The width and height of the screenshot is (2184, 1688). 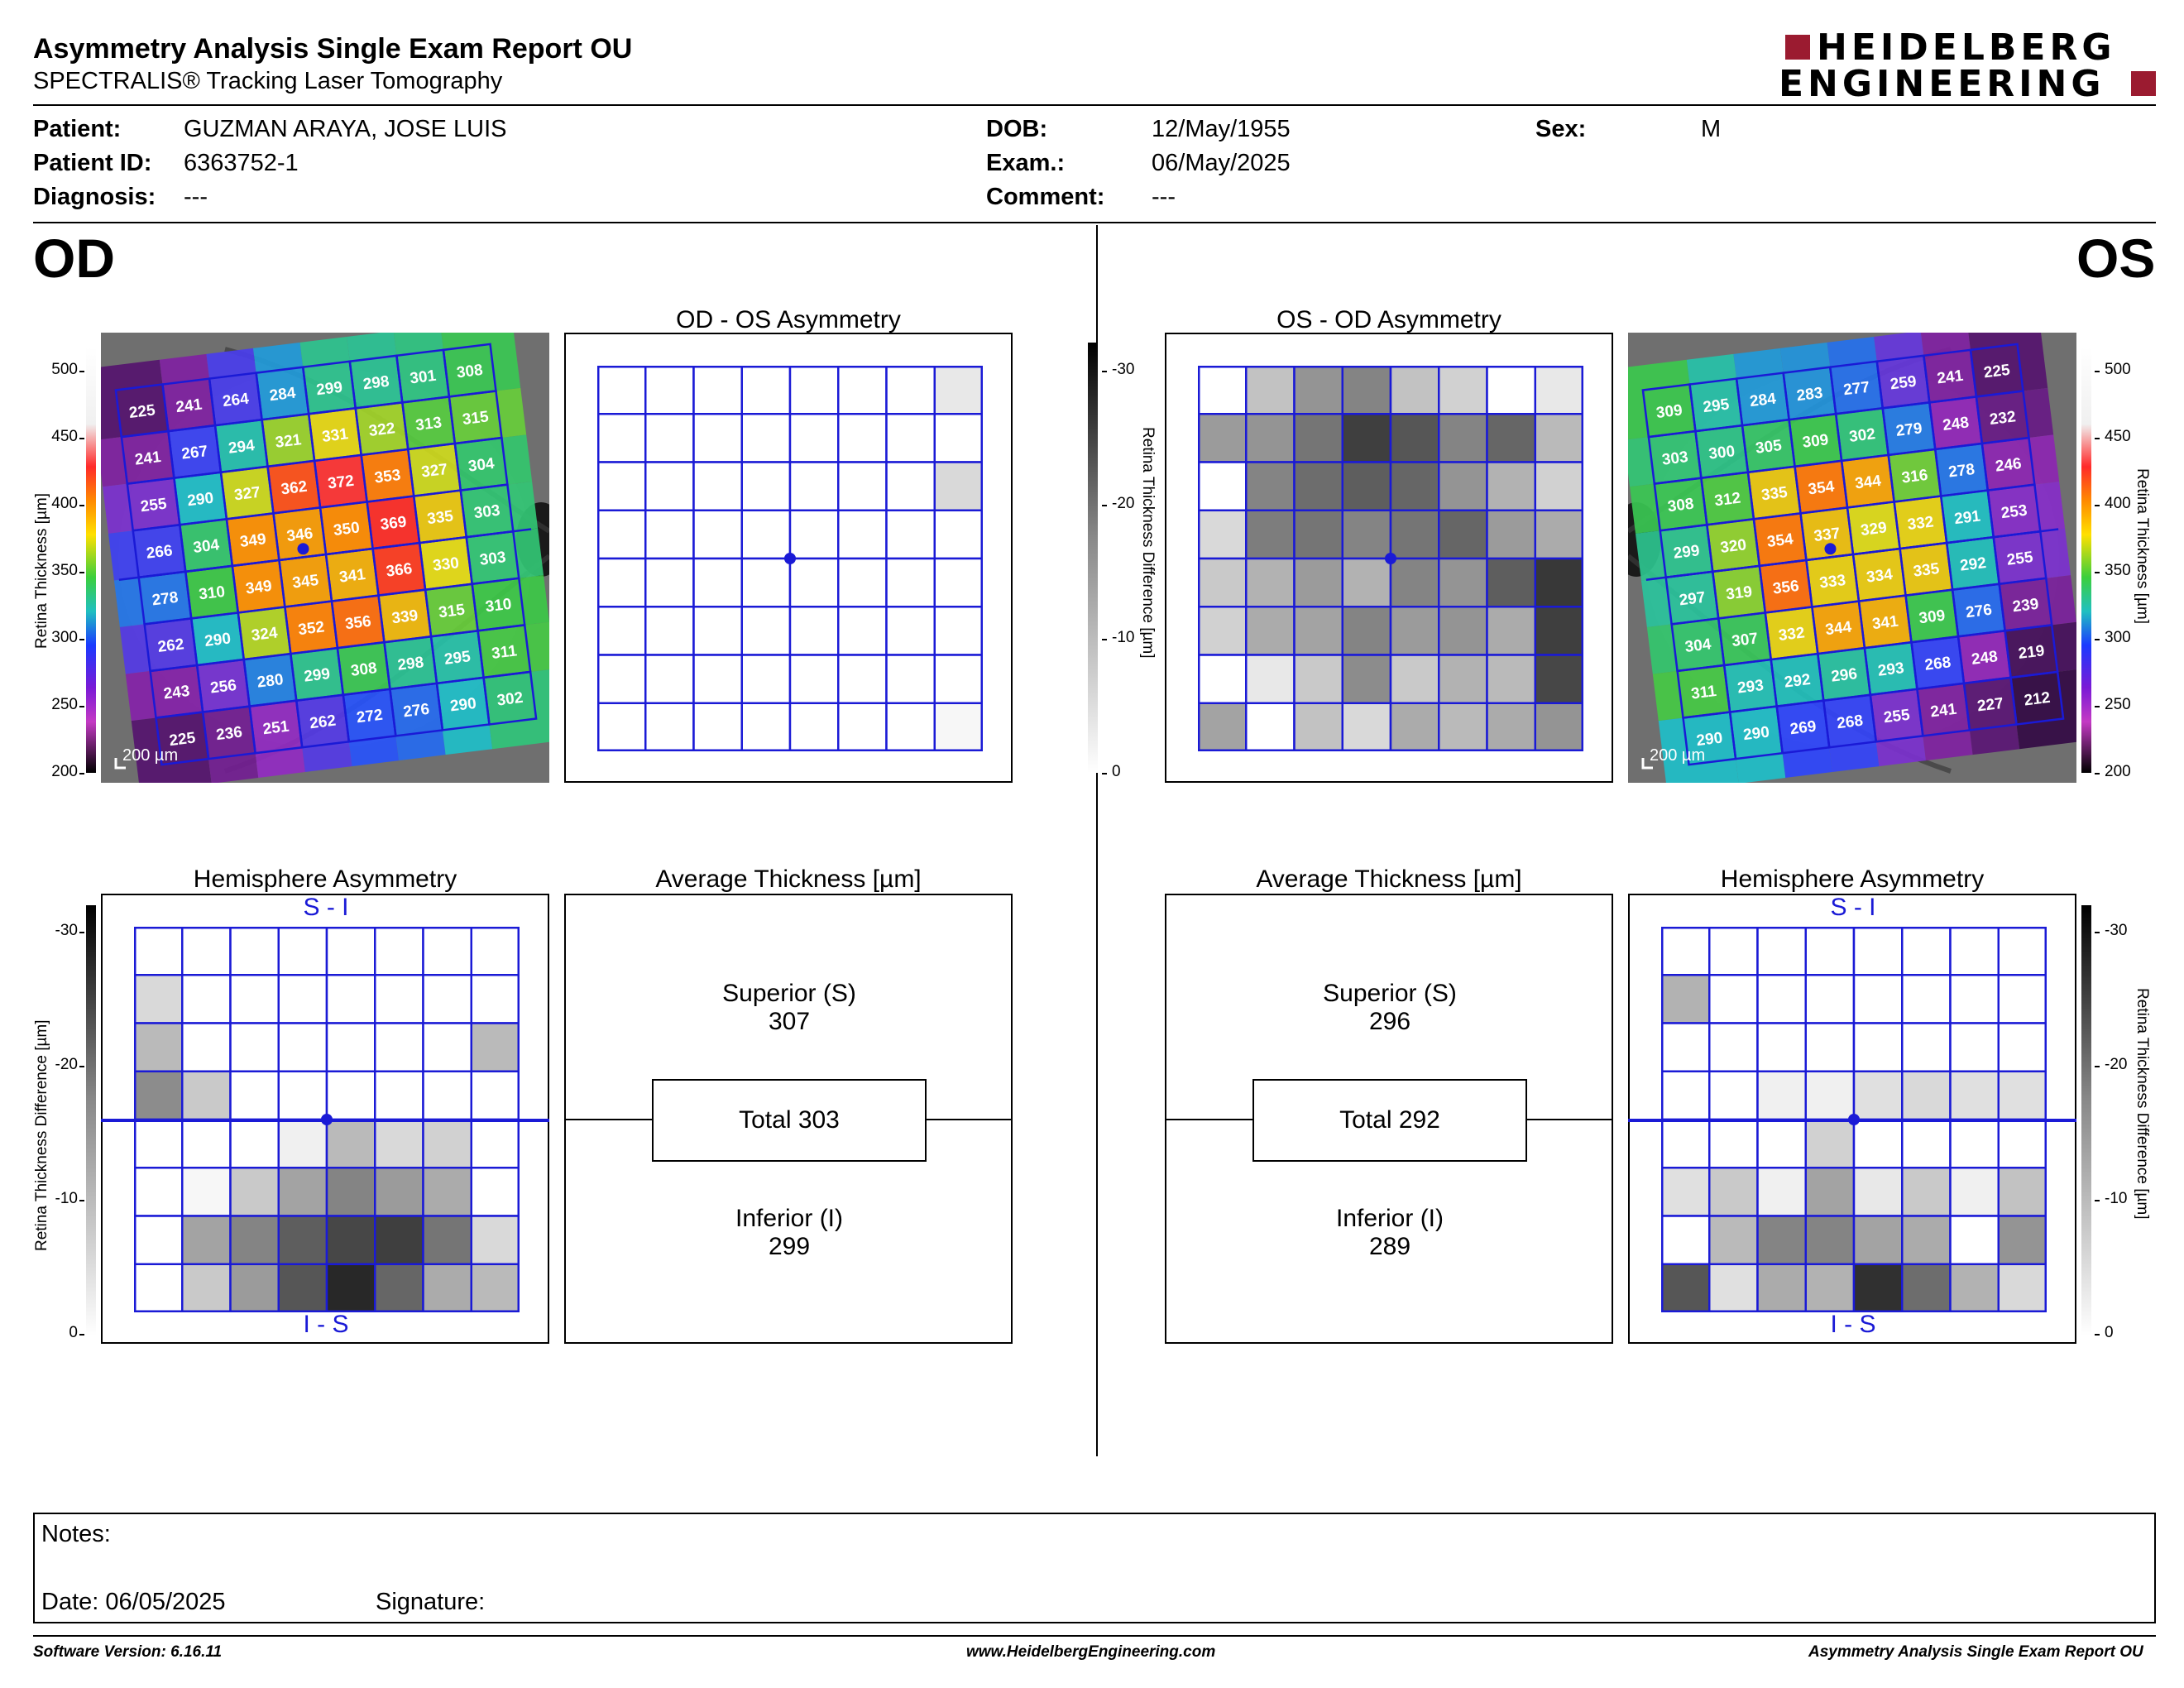 What do you see at coordinates (1733, 546) in the screenshot?
I see `os-thickness-value-3-1: 320` at bounding box center [1733, 546].